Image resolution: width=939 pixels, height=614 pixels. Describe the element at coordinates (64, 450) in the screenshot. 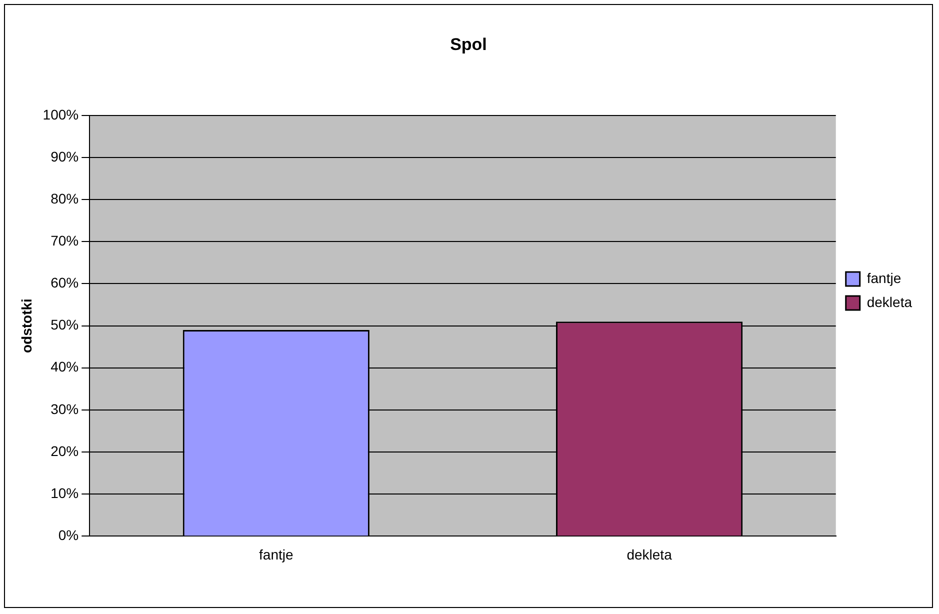

I see `y-tick-label: 20%` at that location.